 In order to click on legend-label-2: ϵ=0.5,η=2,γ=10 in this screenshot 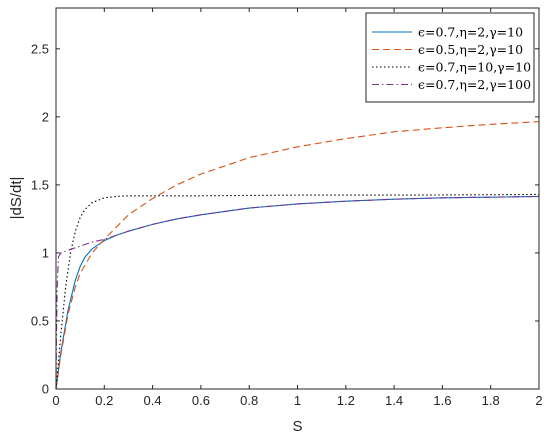, I will do `click(470, 49)`.